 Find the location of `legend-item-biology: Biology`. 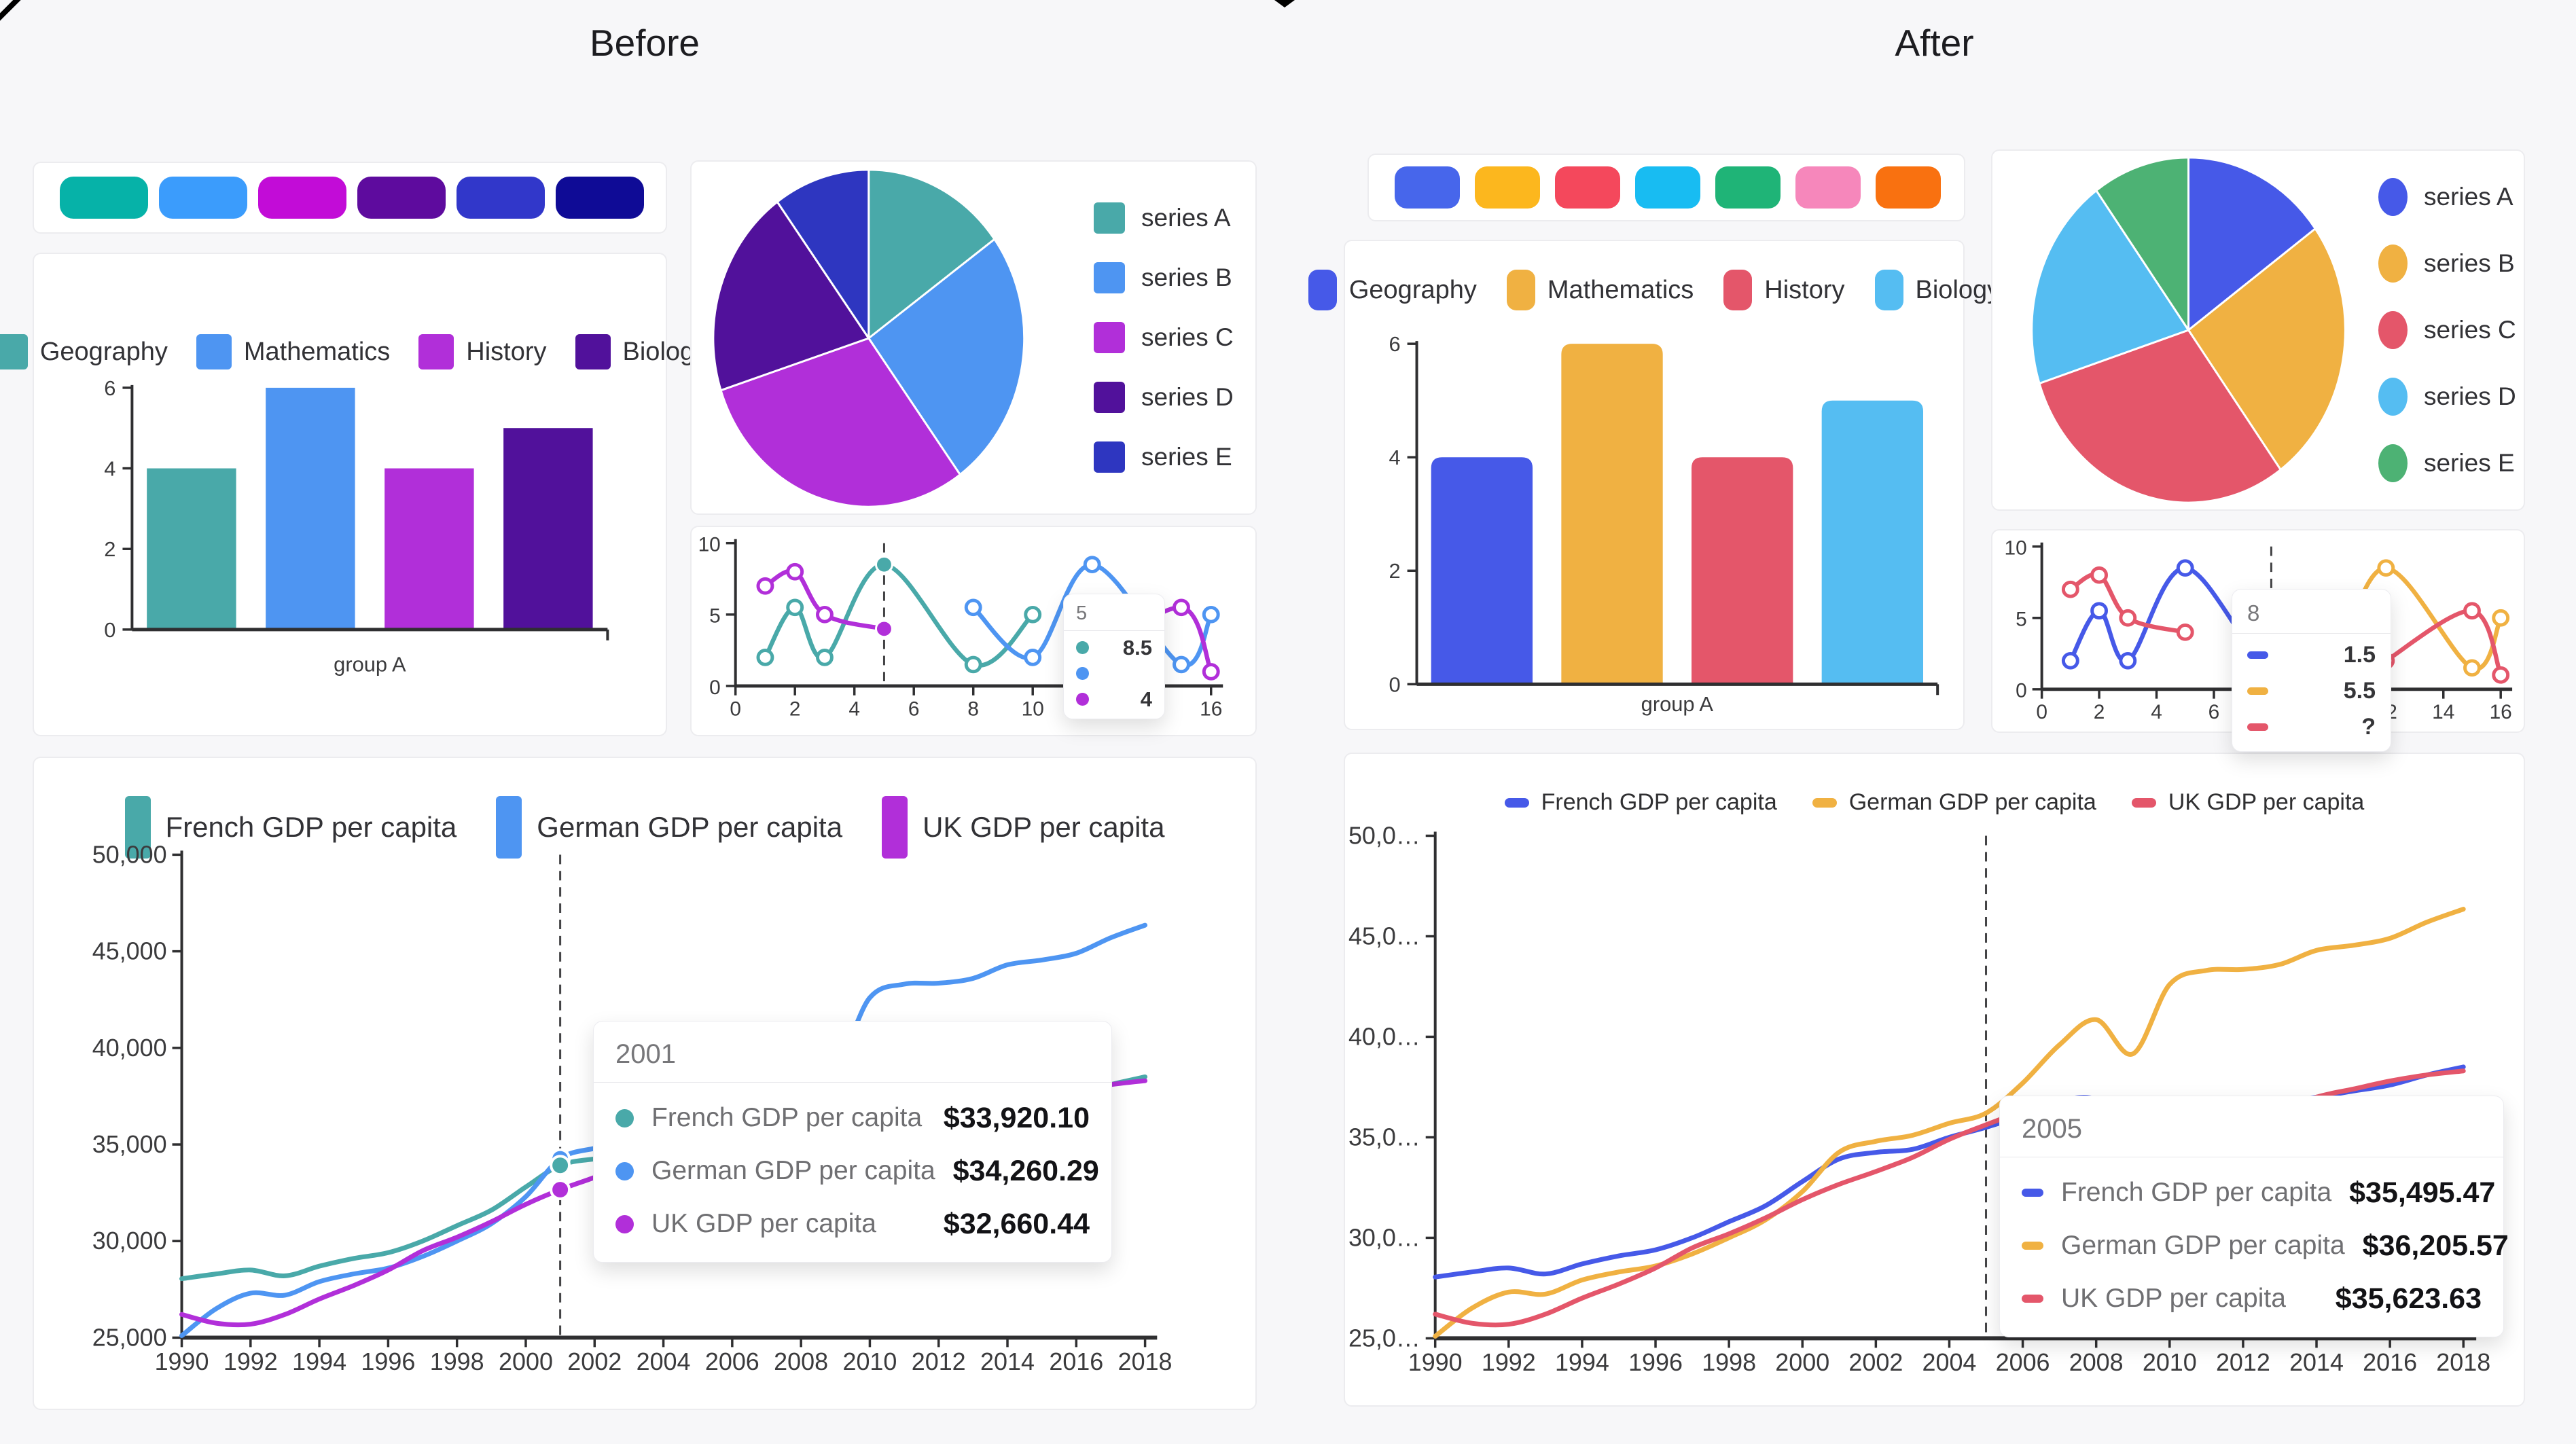

legend-item-biology: Biology is located at coordinates (1938, 290).